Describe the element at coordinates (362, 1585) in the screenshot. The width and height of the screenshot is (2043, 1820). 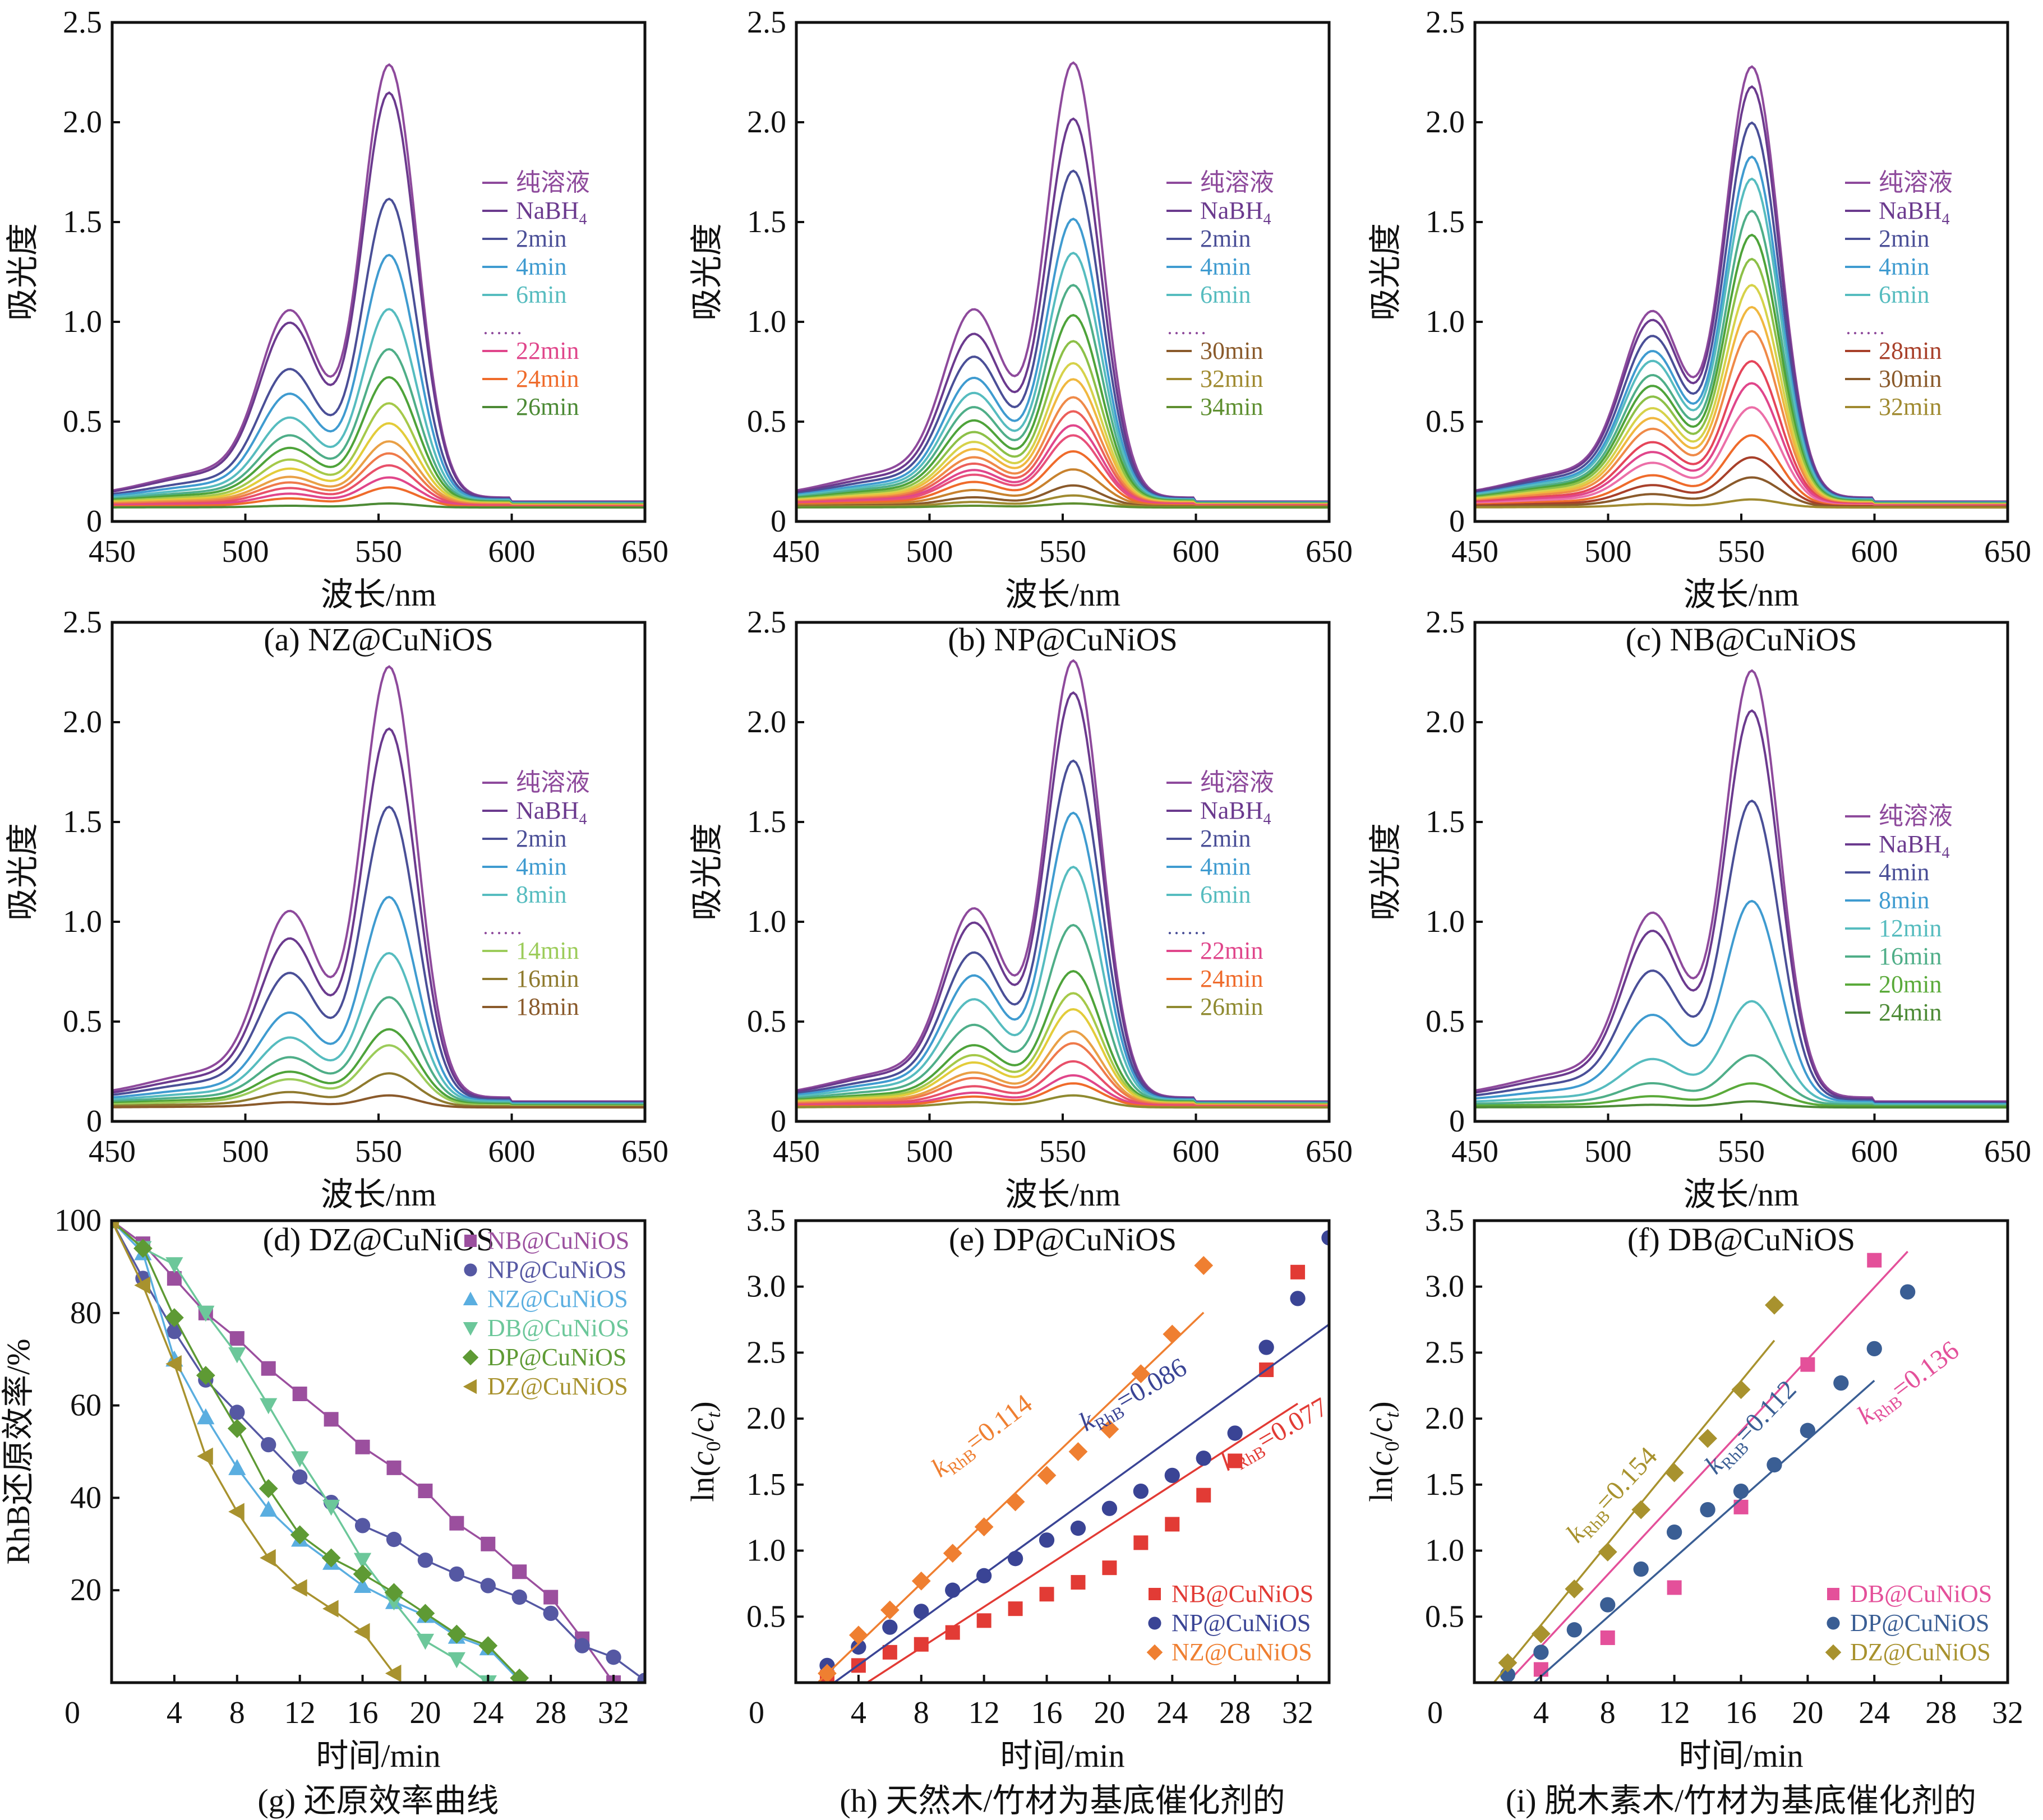
I see `marker-triangle-up` at that location.